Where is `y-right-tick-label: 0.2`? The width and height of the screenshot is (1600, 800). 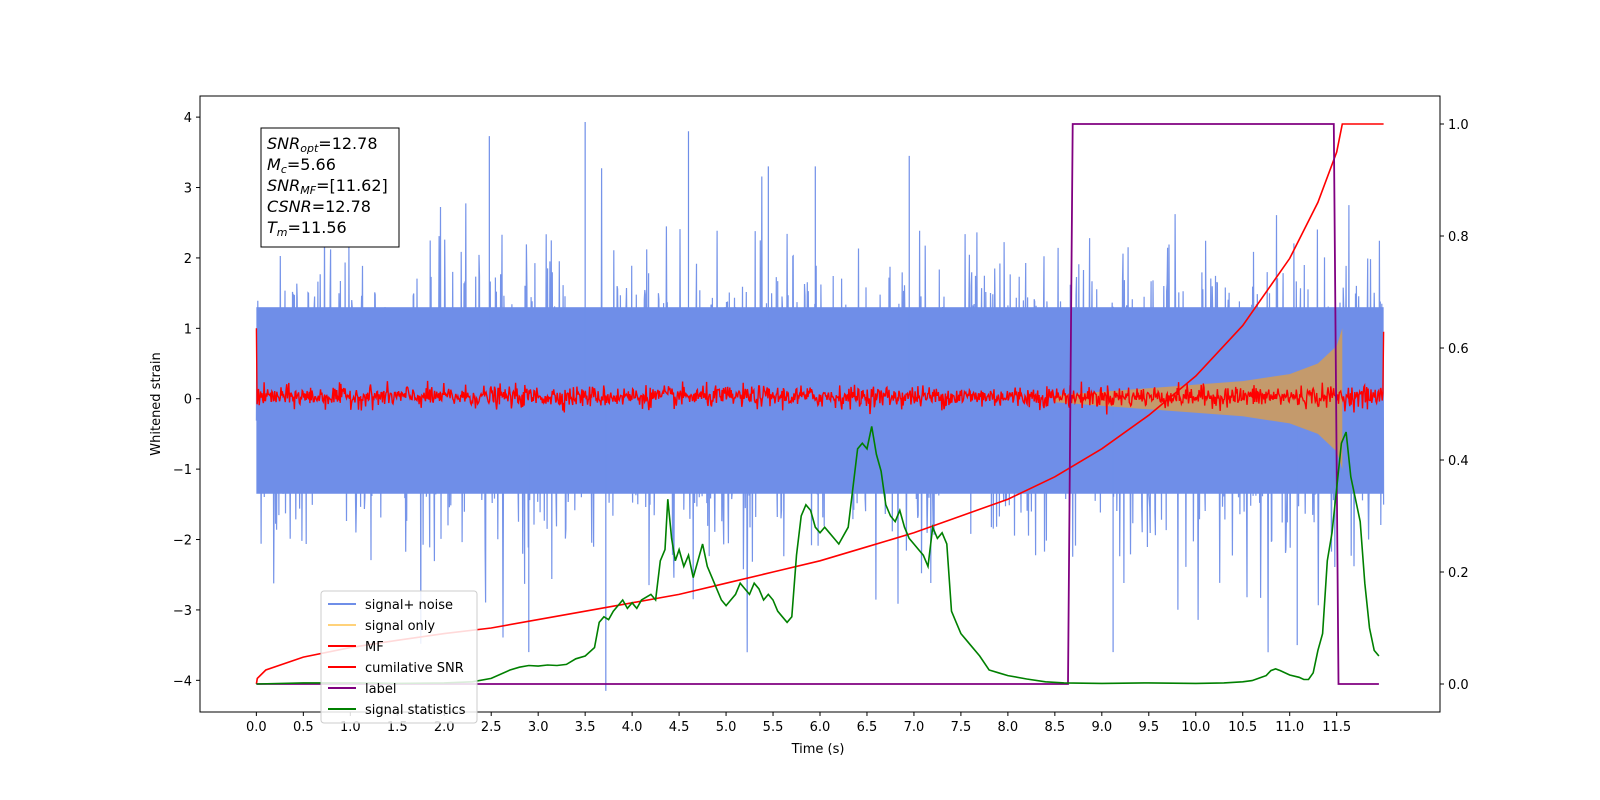
y-right-tick-label: 0.2 is located at coordinates (1458, 573).